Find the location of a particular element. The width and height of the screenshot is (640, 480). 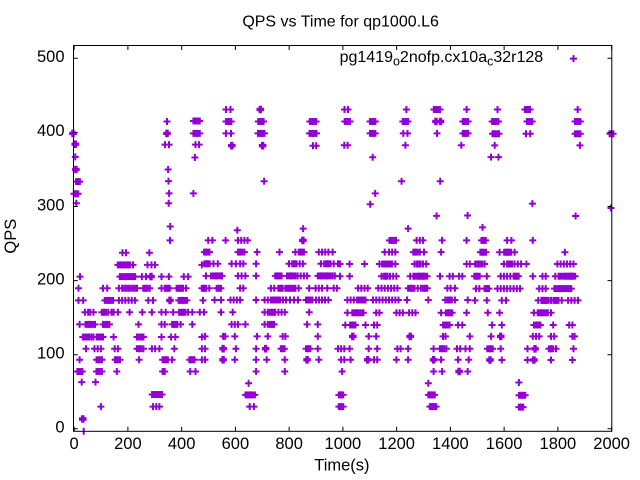

svg-text: 1200 is located at coordinates (396, 444).